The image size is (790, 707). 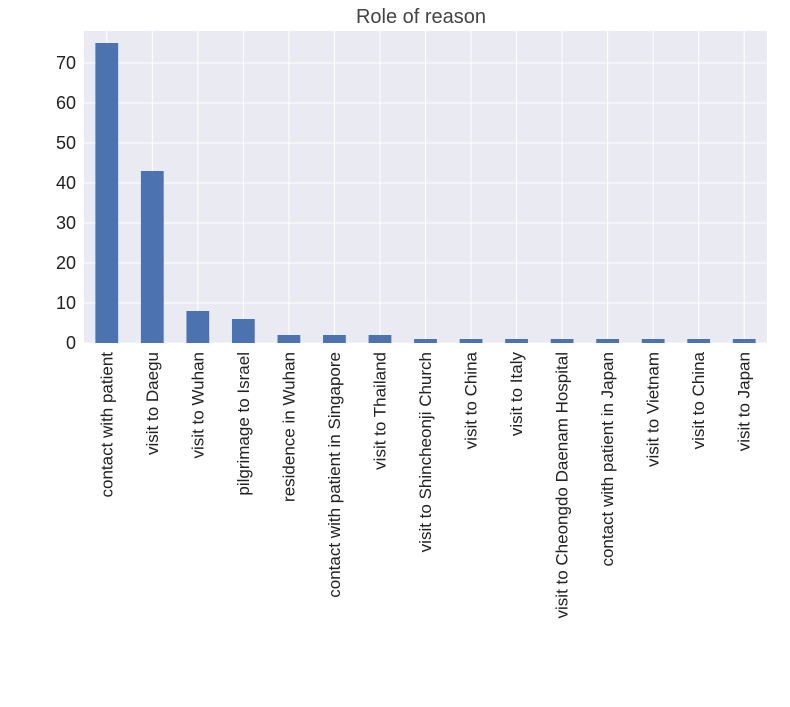 What do you see at coordinates (516, 394) in the screenshot?
I see `x-tick-label: visit to Italy` at bounding box center [516, 394].